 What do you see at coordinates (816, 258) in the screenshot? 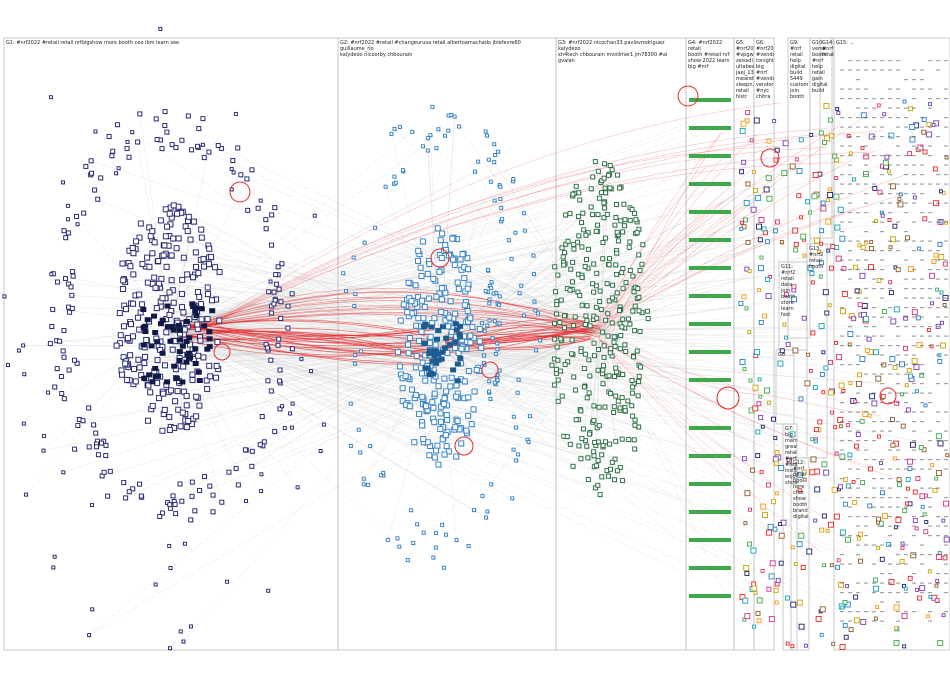
I see `group-label: G13: #nrf2 retail booth` at bounding box center [816, 258].